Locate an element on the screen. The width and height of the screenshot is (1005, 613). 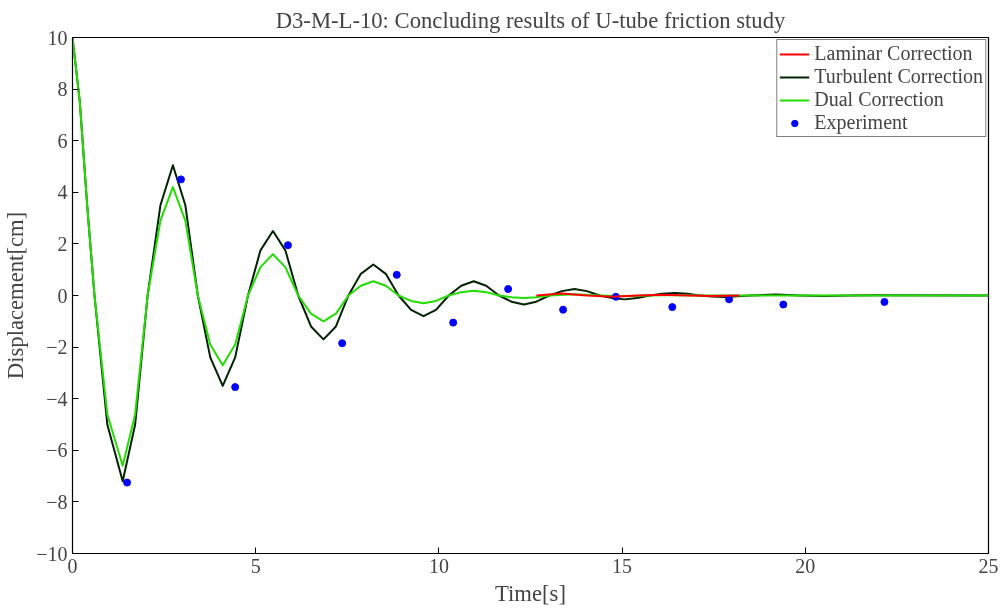
y-tick-label: 4 is located at coordinates (62, 192).